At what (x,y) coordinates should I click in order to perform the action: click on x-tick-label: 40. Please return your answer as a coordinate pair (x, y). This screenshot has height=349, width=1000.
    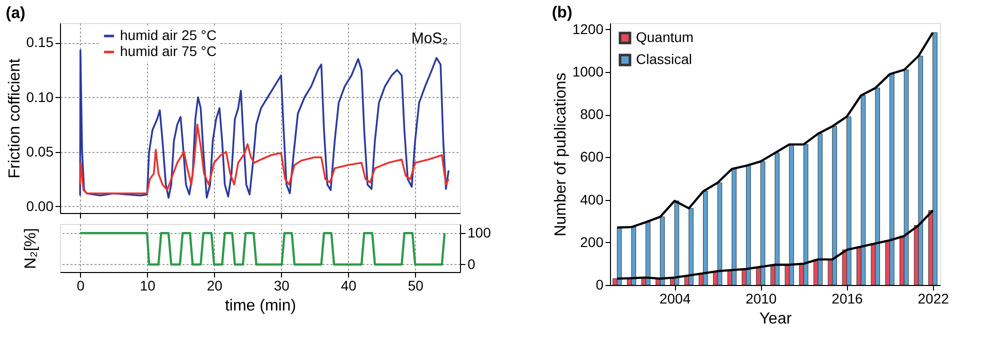
    Looking at the image, I should click on (348, 286).